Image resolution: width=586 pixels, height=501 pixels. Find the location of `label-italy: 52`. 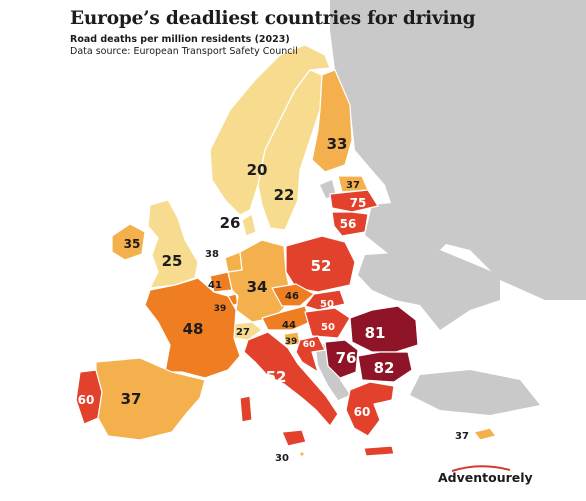

label-italy: 52 is located at coordinates (276, 377).